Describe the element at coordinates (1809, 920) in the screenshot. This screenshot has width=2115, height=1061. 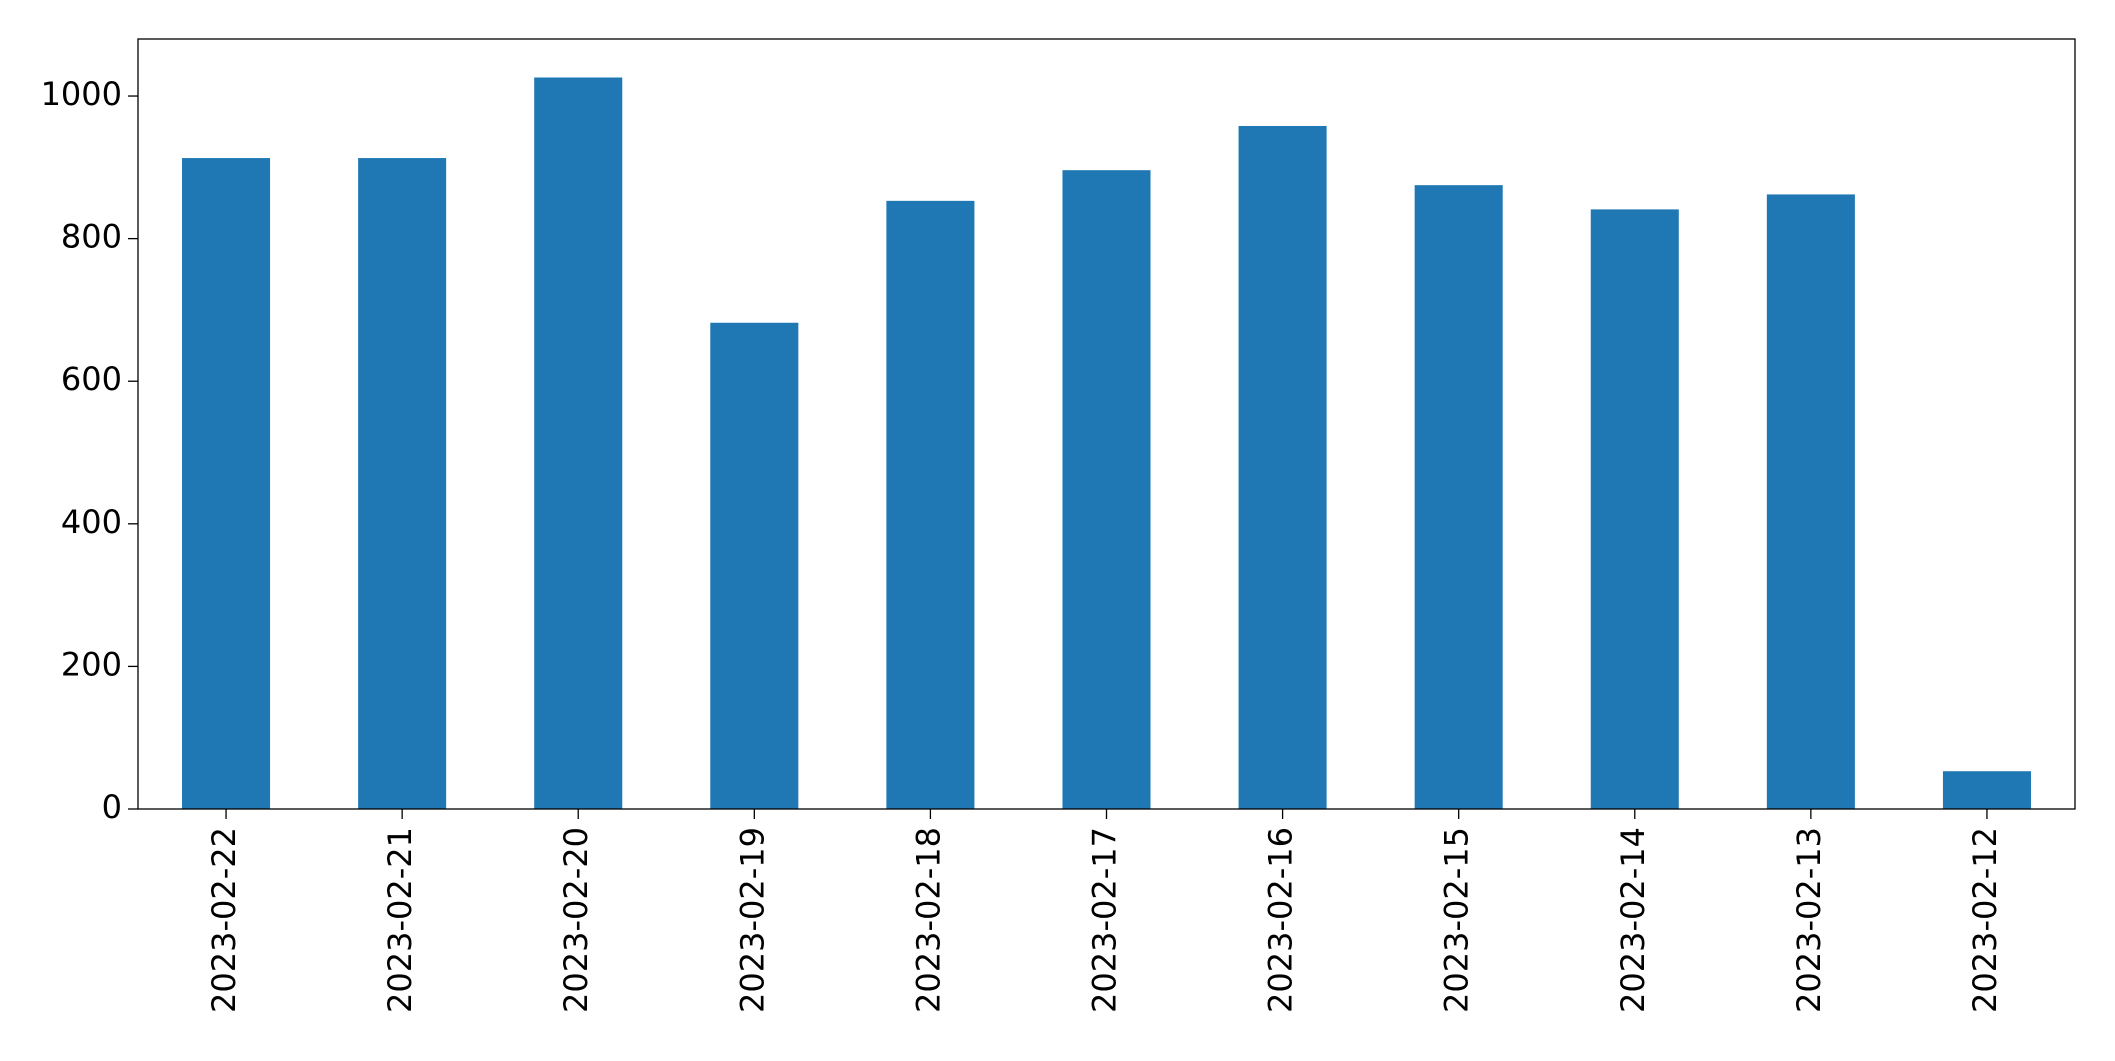
I see `x-tick-label: 2023-02-13` at that location.